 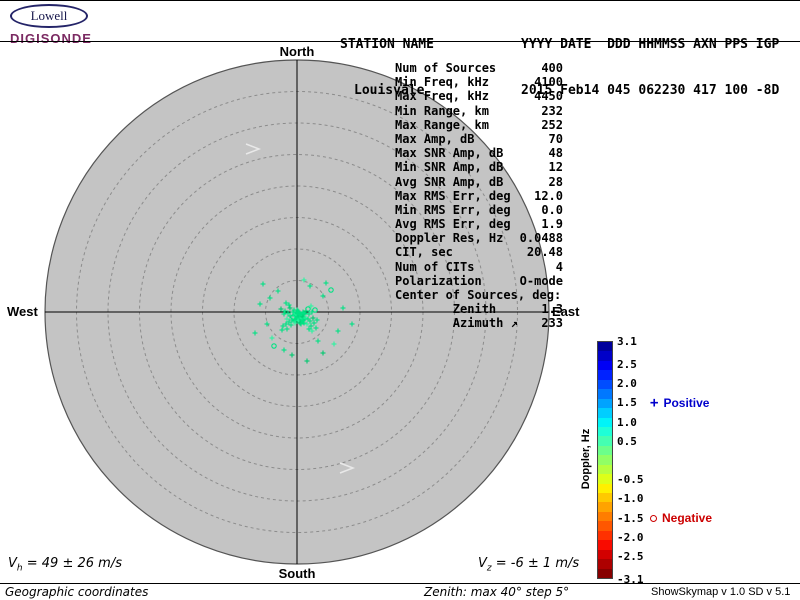 I want to click on param-row: Min Freq, kHz 4100, so click(x=479, y=82).